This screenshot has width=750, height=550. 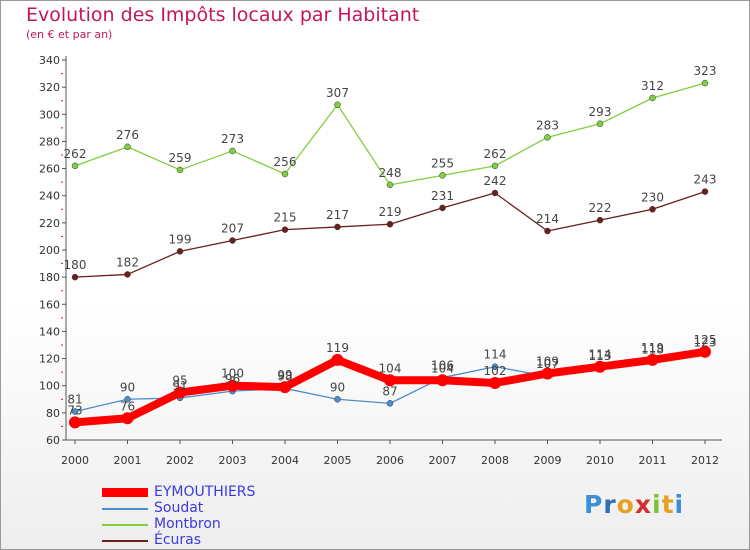 What do you see at coordinates (705, 343) in the screenshot?
I see `data-label-soudat: 123` at bounding box center [705, 343].